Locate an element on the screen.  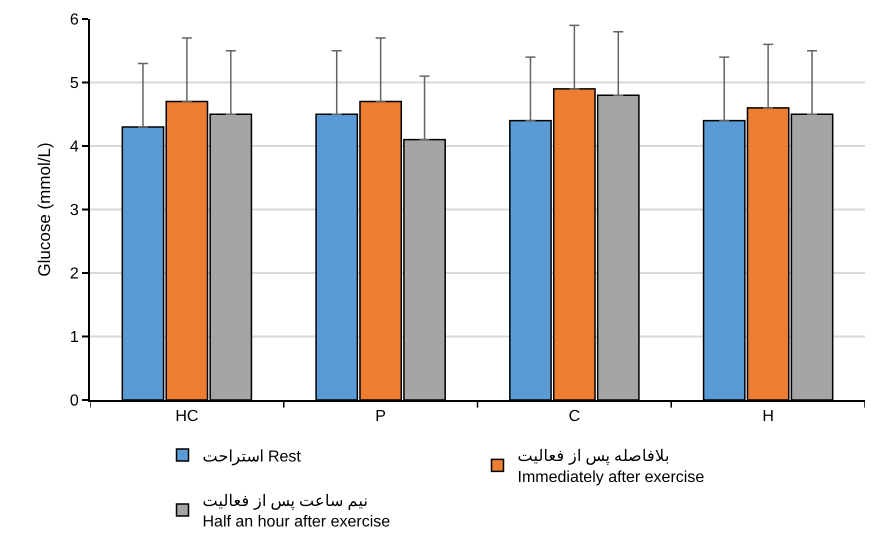
y-tick-label: 5 is located at coordinates (74, 83).